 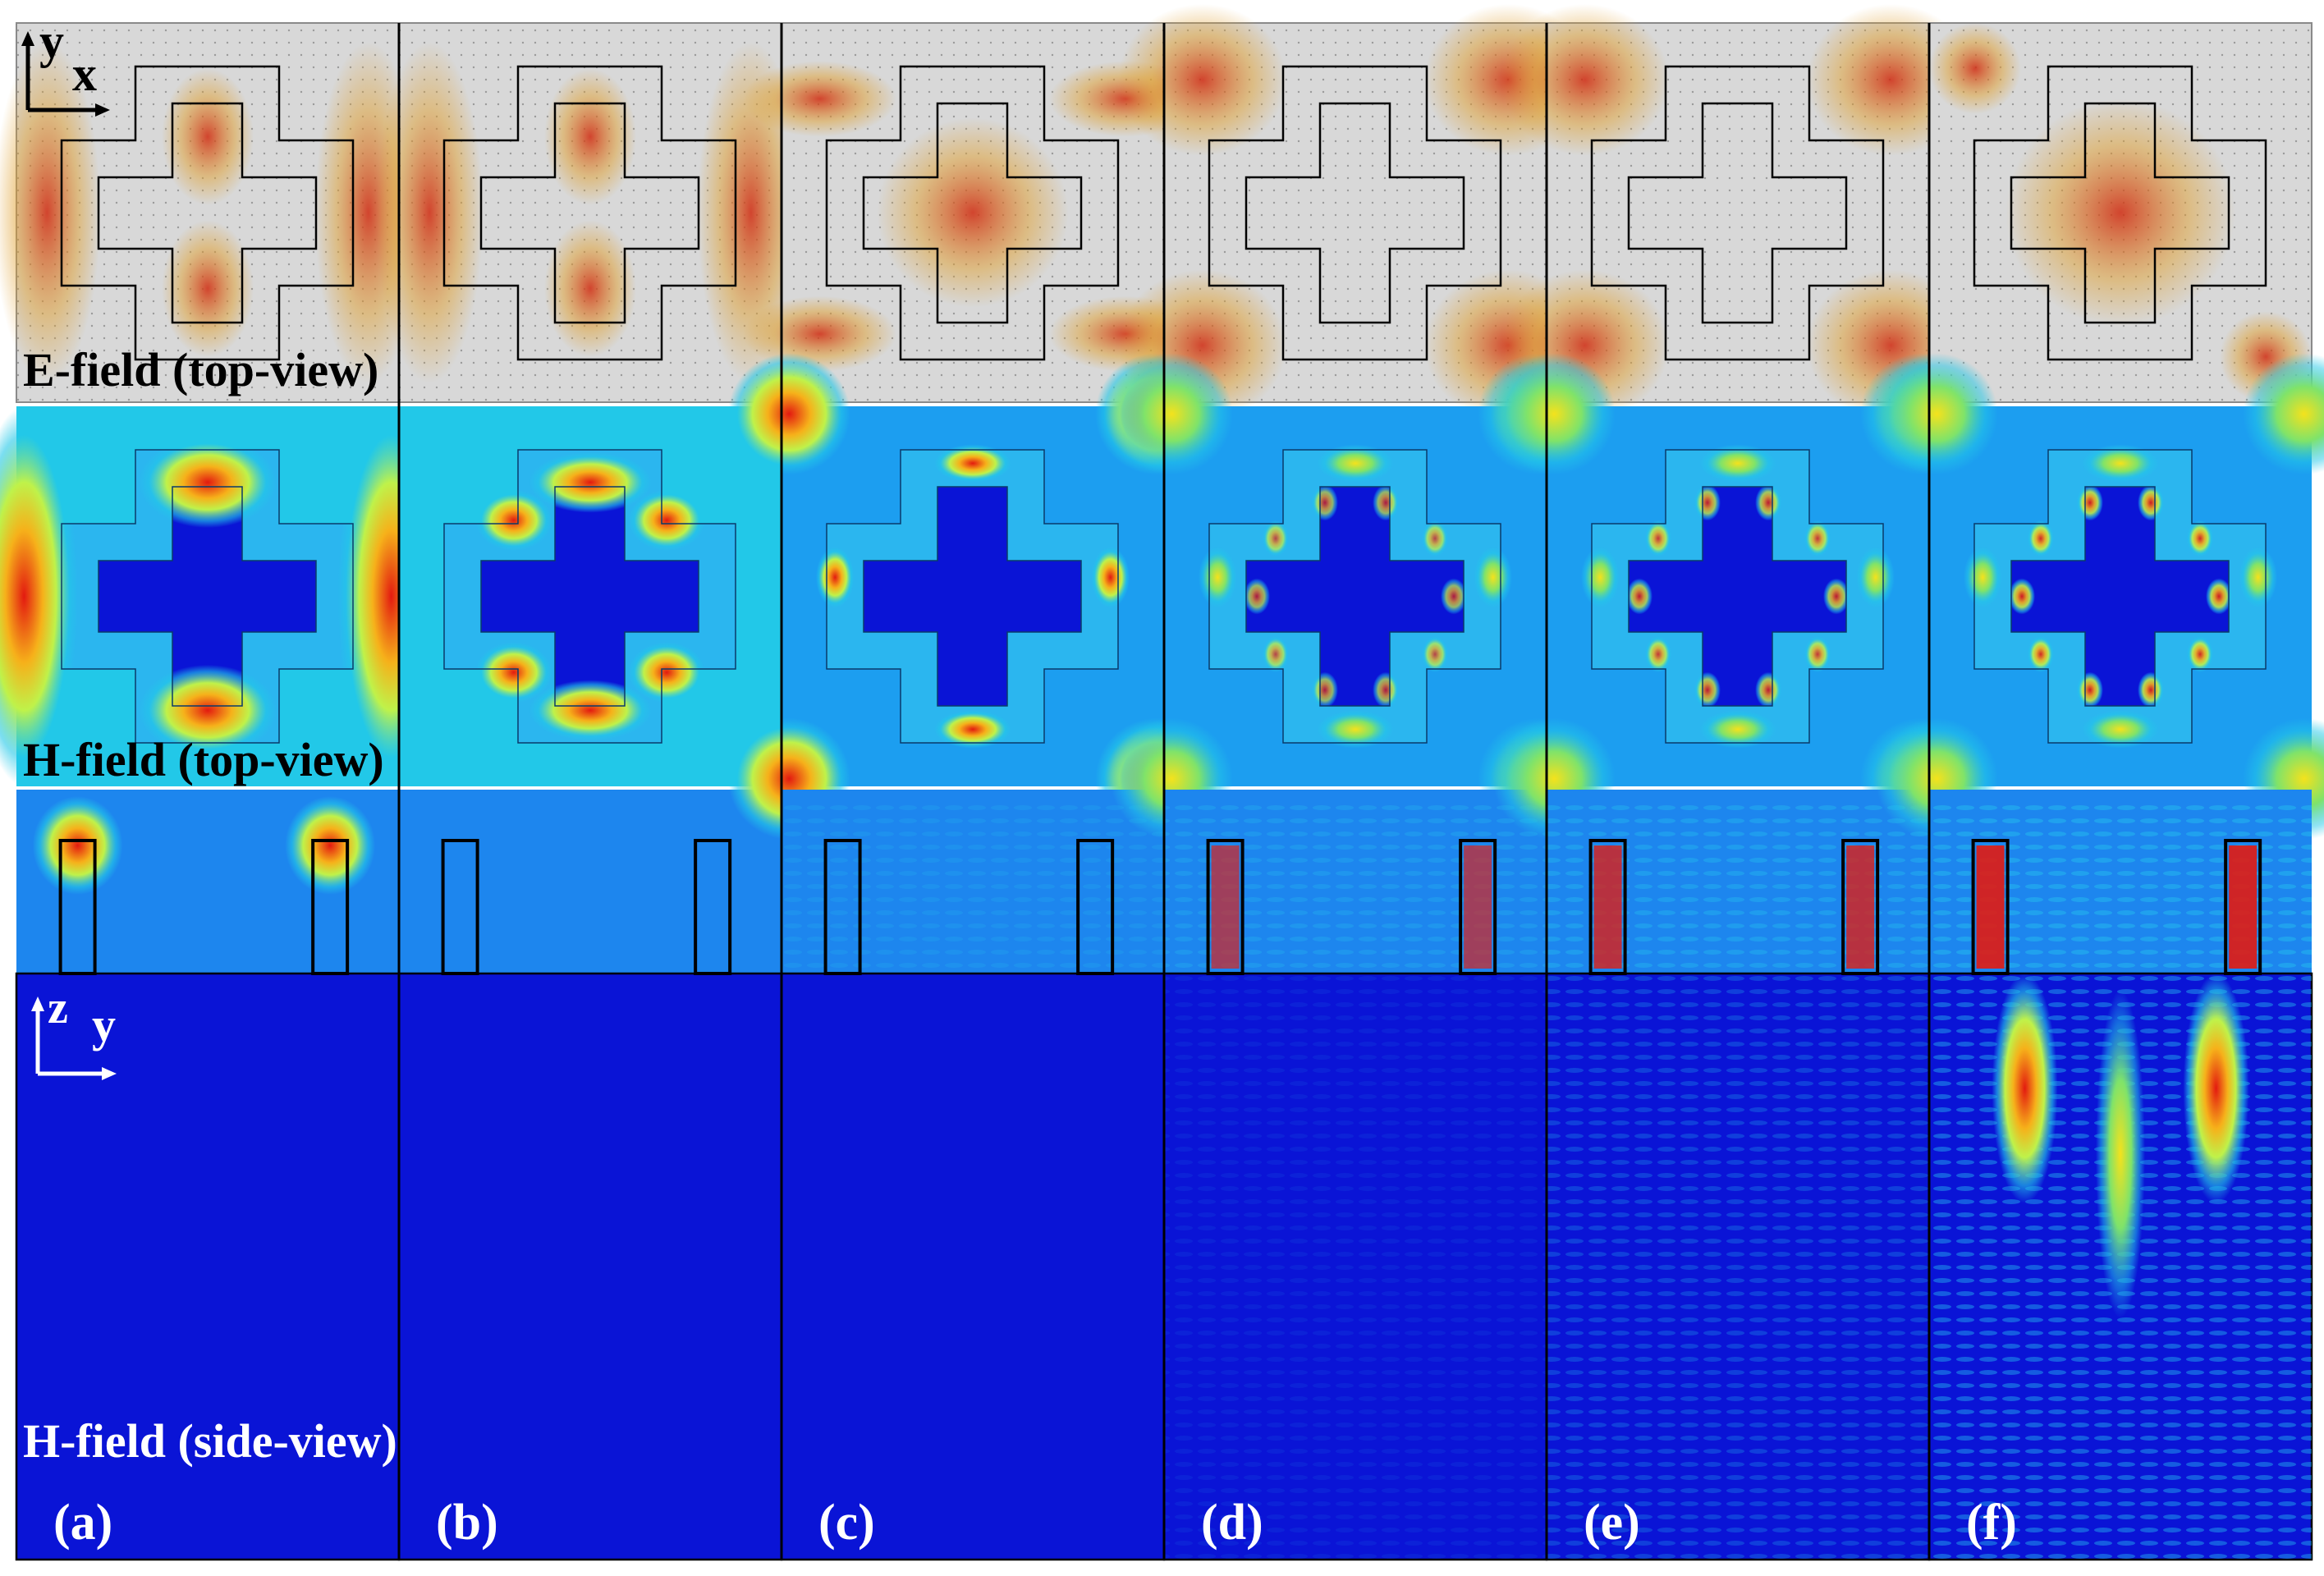 I want to click on panel-label: (f), so click(x=1992, y=1523).